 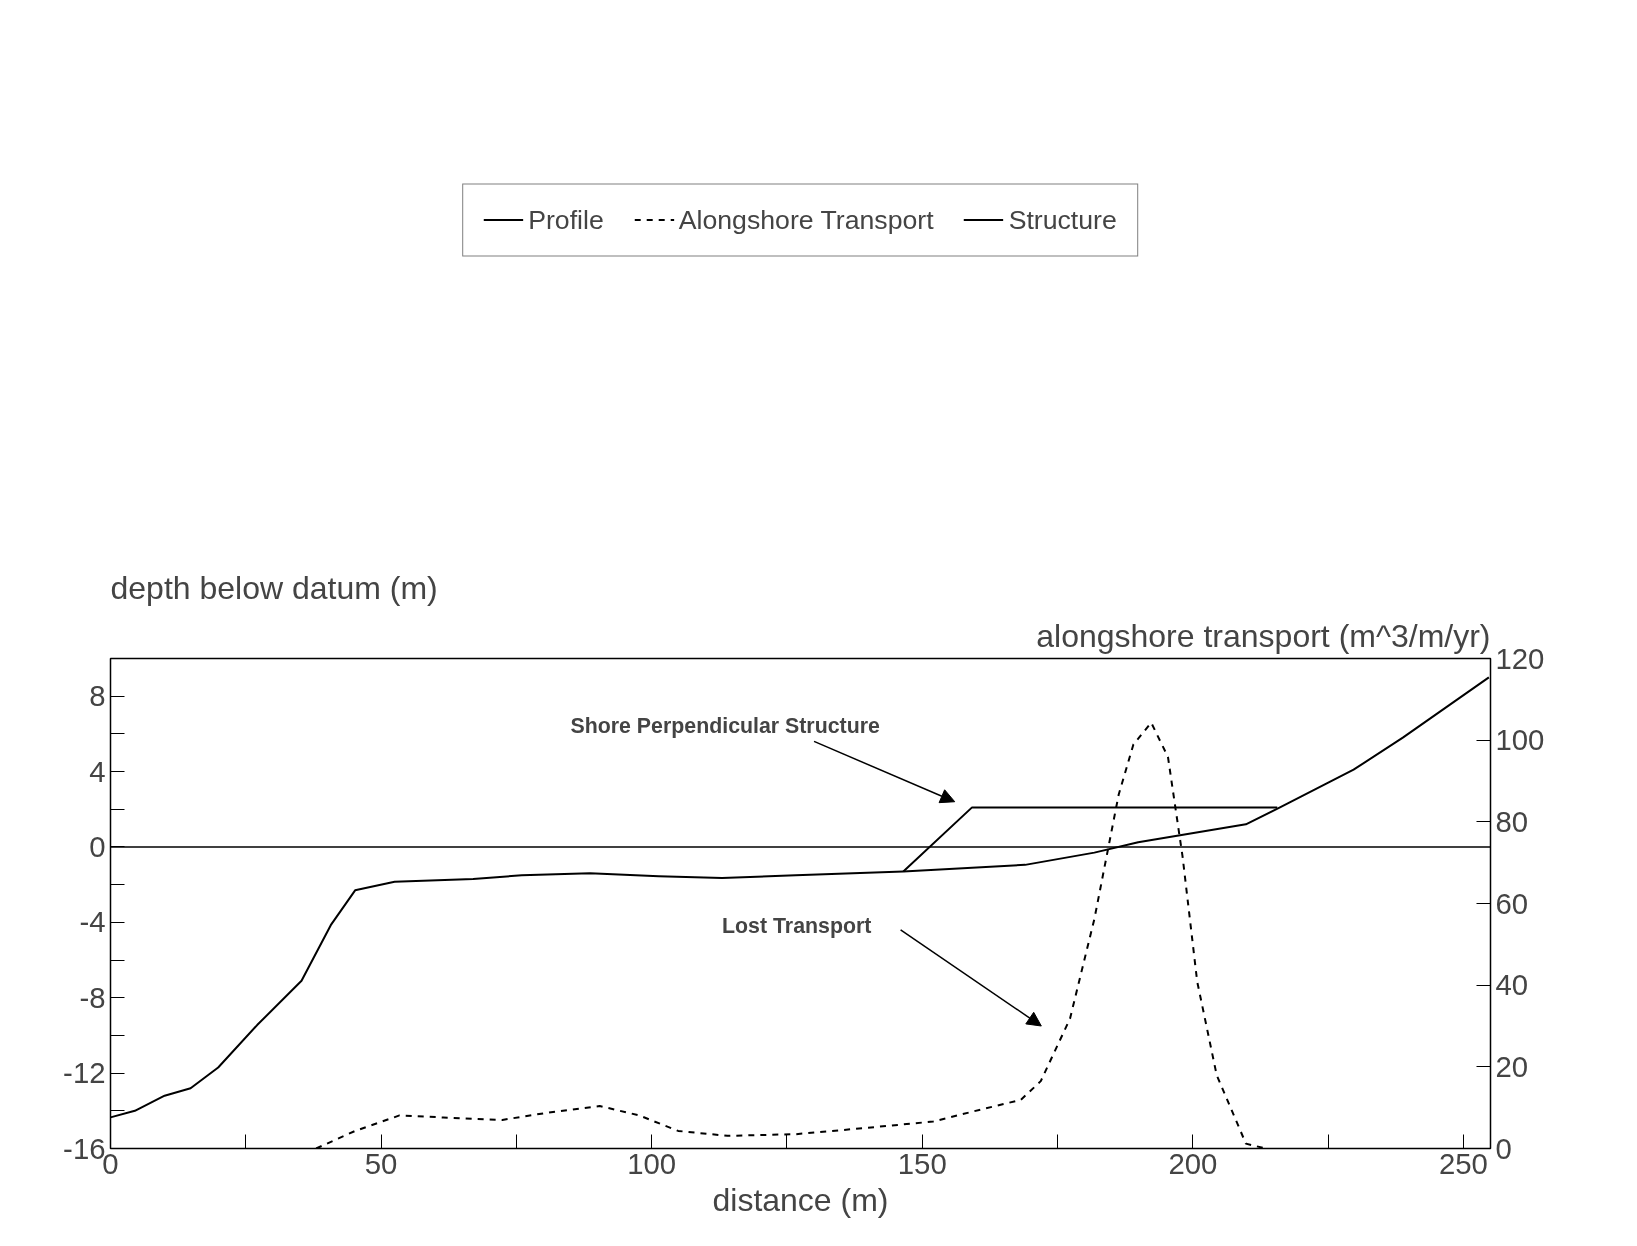 I want to click on y-tick-label: -8, so click(x=92, y=997).